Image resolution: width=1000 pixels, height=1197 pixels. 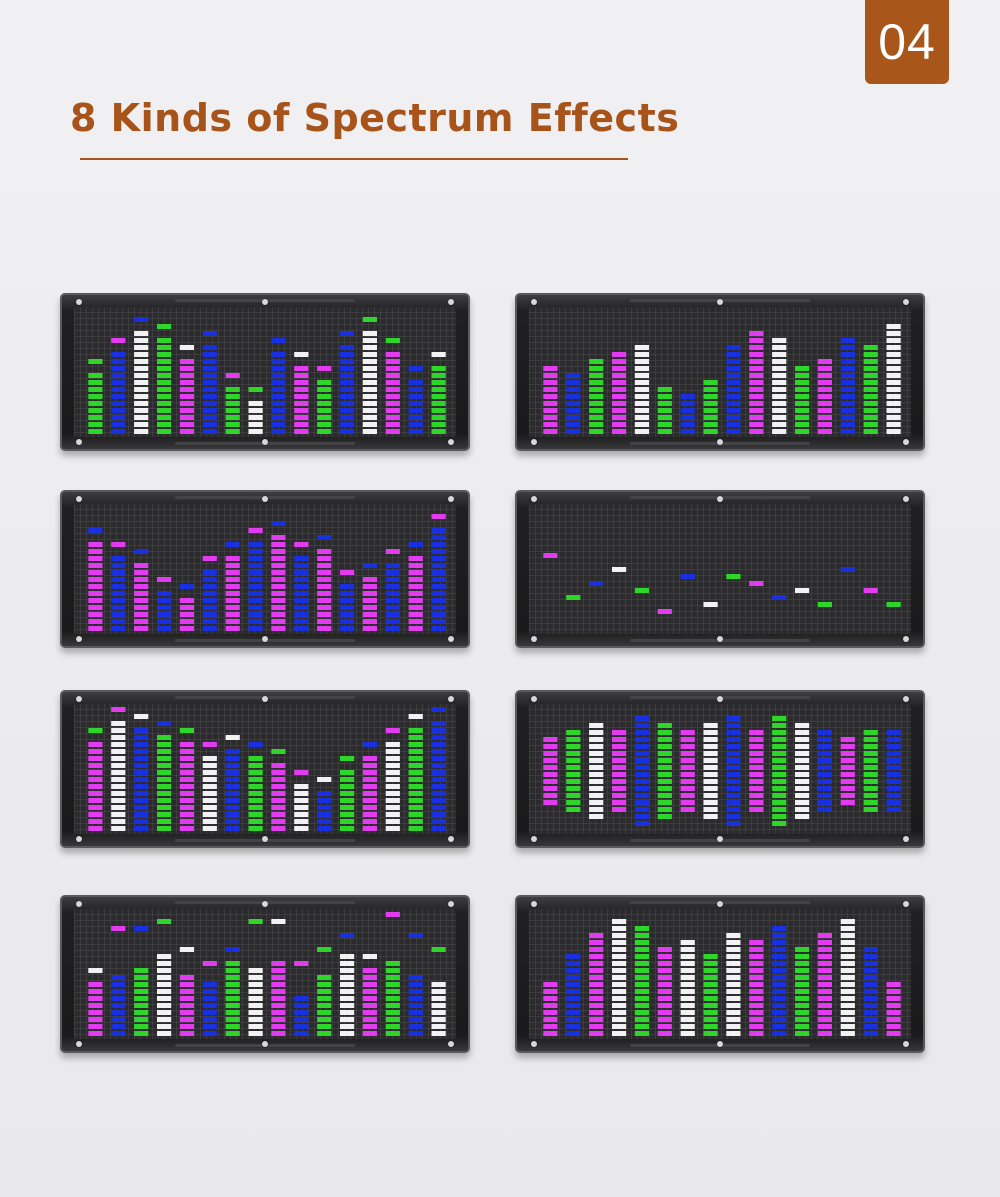 I want to click on spectrum-peak, so click(x=438, y=516).